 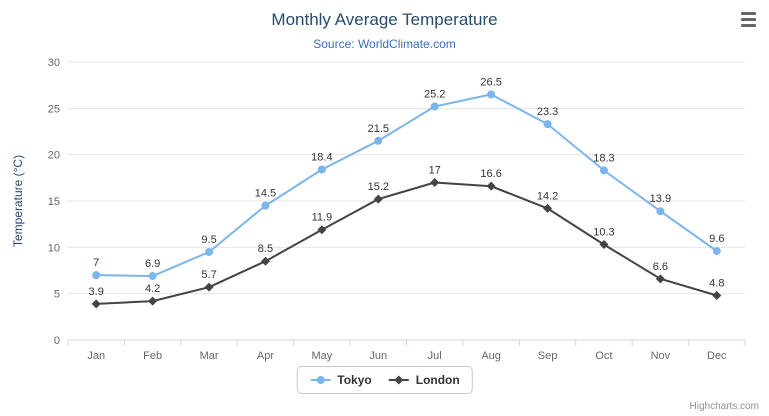 I want to click on y-axis-label: 20, so click(x=54, y=156).